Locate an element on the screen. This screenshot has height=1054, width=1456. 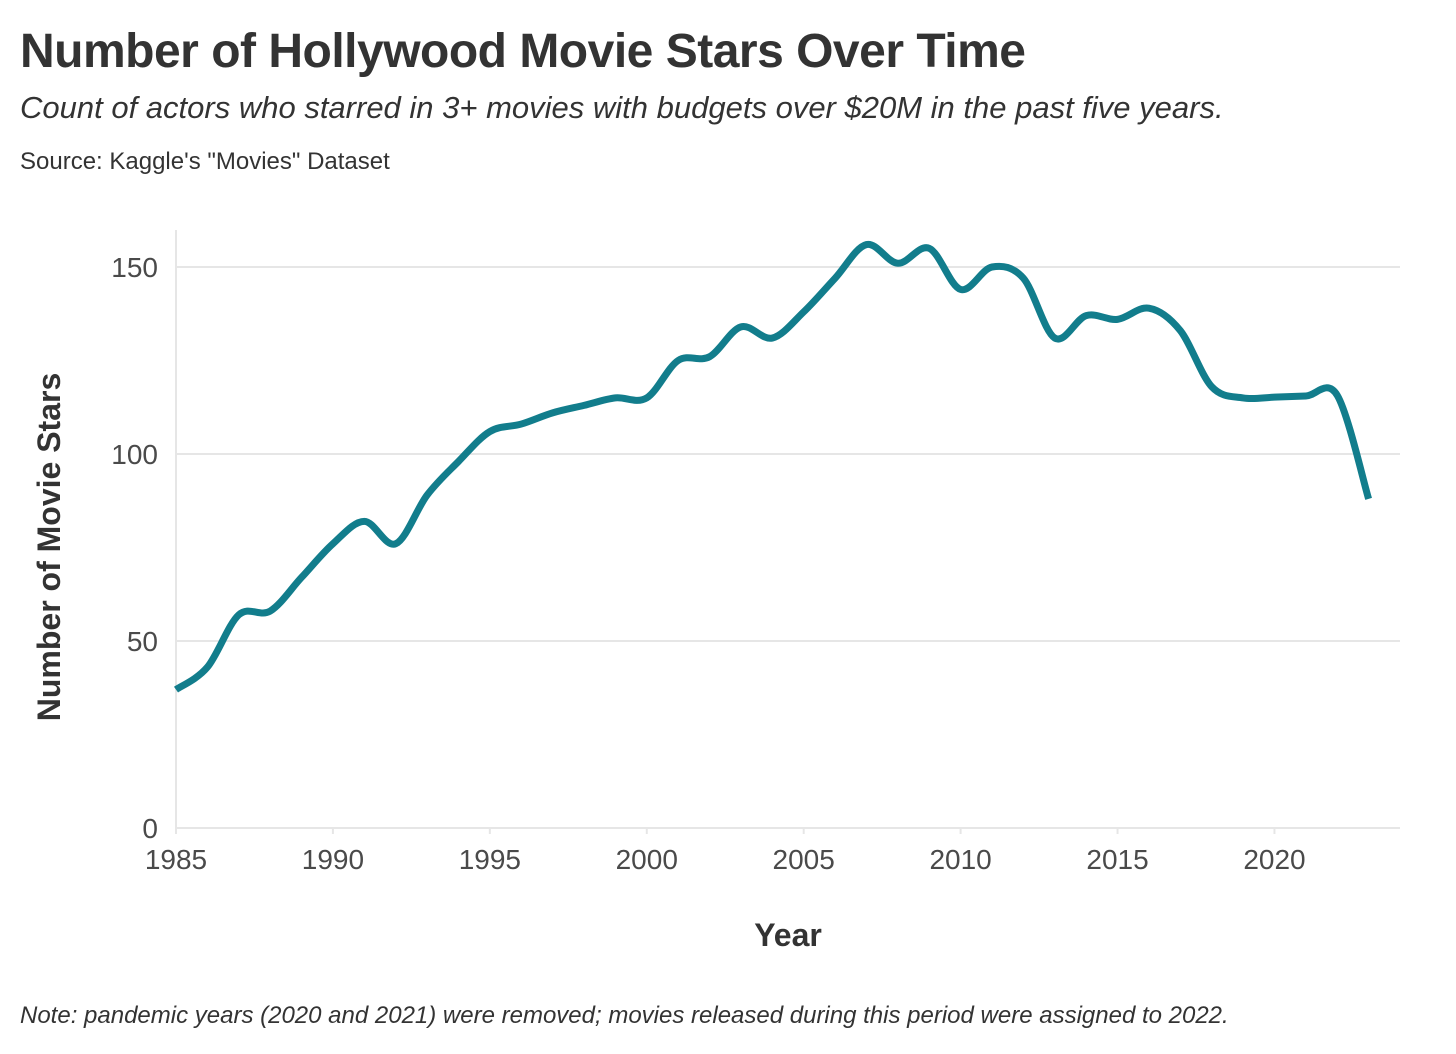
y-tick-label-0: 0 is located at coordinates (150, 828).